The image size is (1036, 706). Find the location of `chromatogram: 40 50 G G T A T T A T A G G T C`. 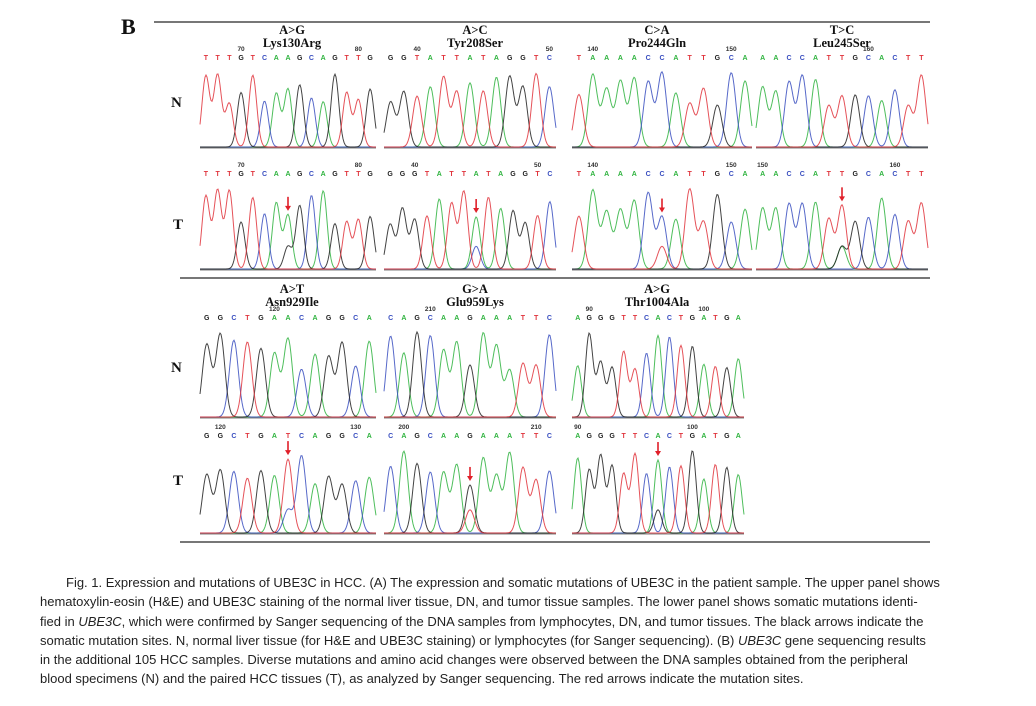

chromatogram: 40 50 G G T A T T A T A G G T C is located at coordinates (470, 98).